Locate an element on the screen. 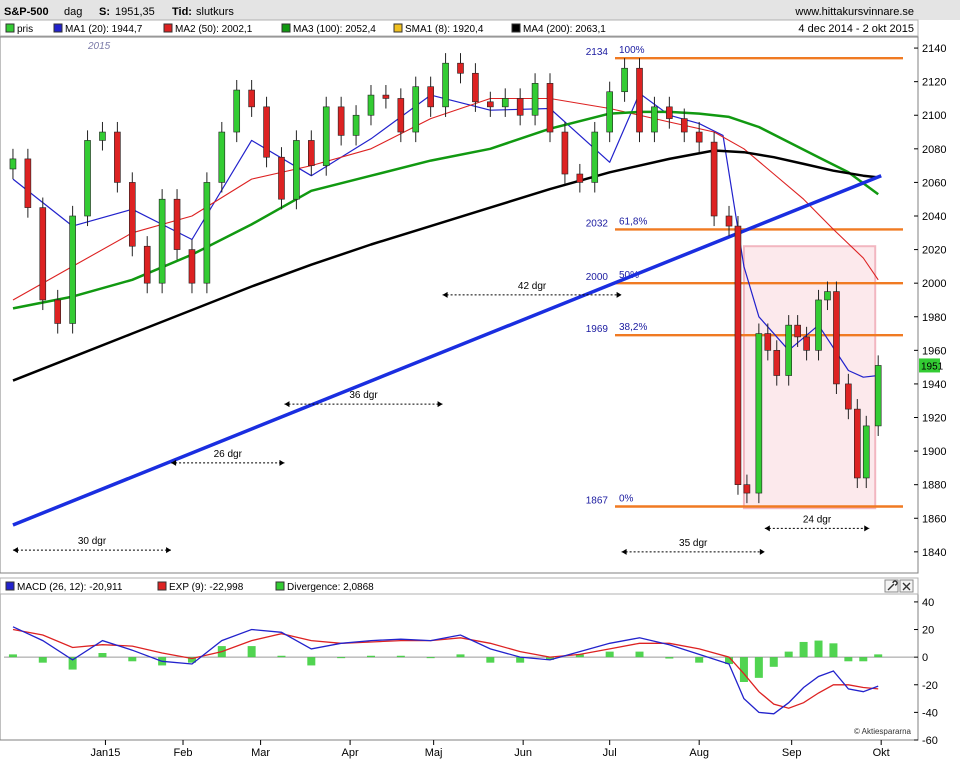 The image size is (960, 769). price-tick-label: 2120 is located at coordinates (934, 83).